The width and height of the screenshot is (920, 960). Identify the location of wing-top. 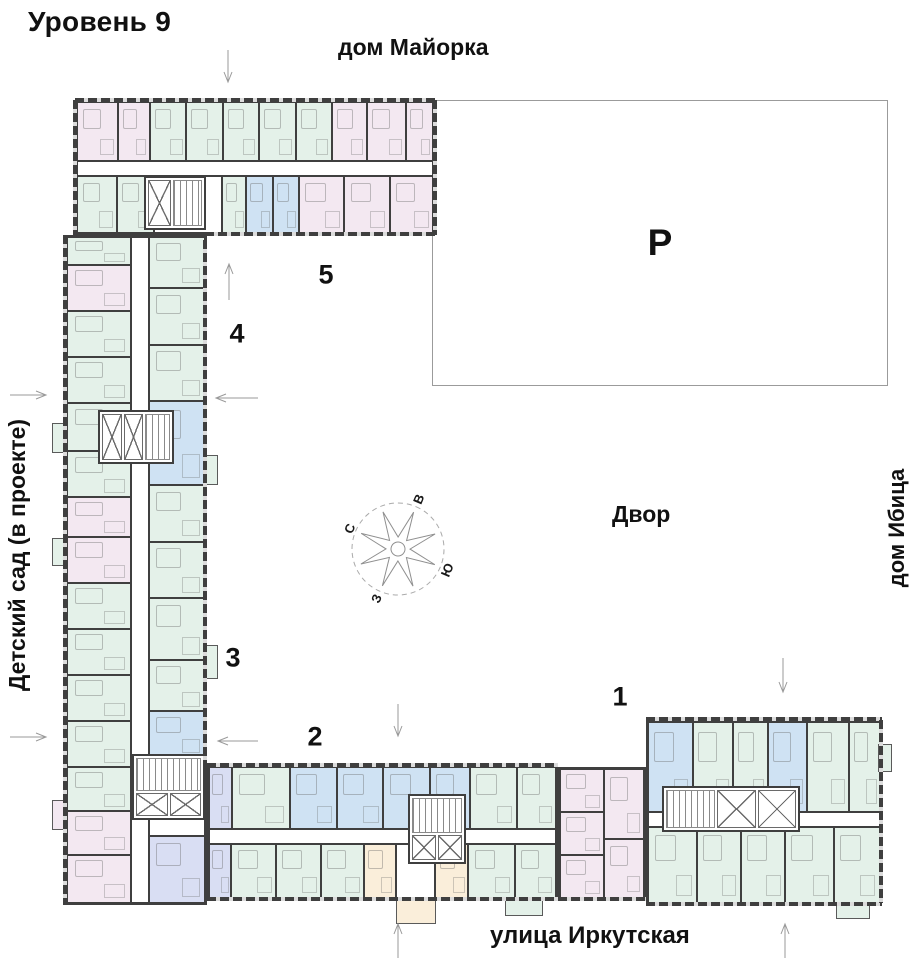
(255, 167).